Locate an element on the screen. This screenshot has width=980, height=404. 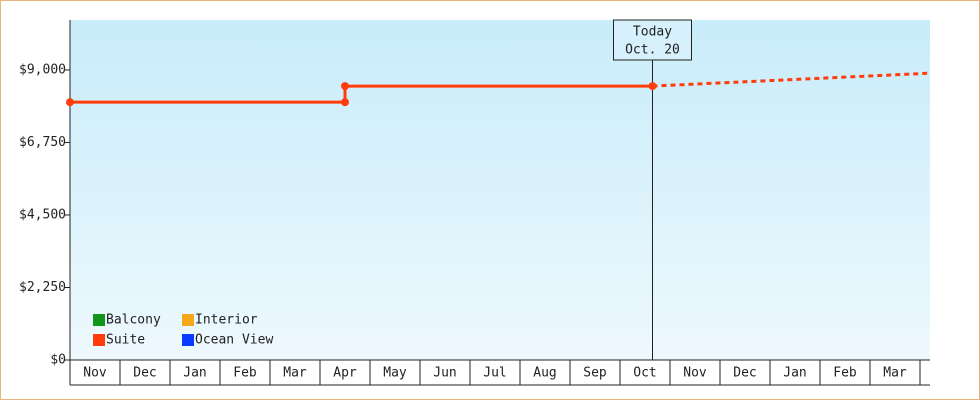
today-box is located at coordinates (652, 40).